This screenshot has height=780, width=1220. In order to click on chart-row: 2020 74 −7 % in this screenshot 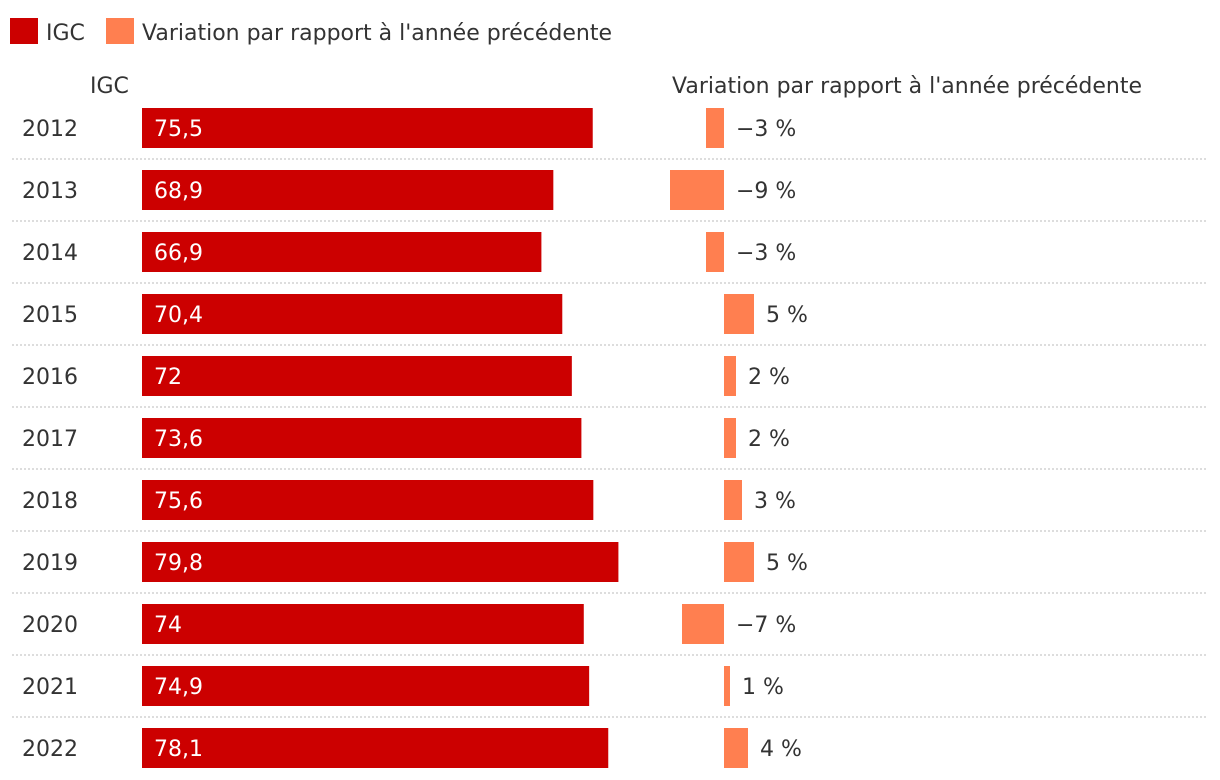, I will do `click(610, 630)`.